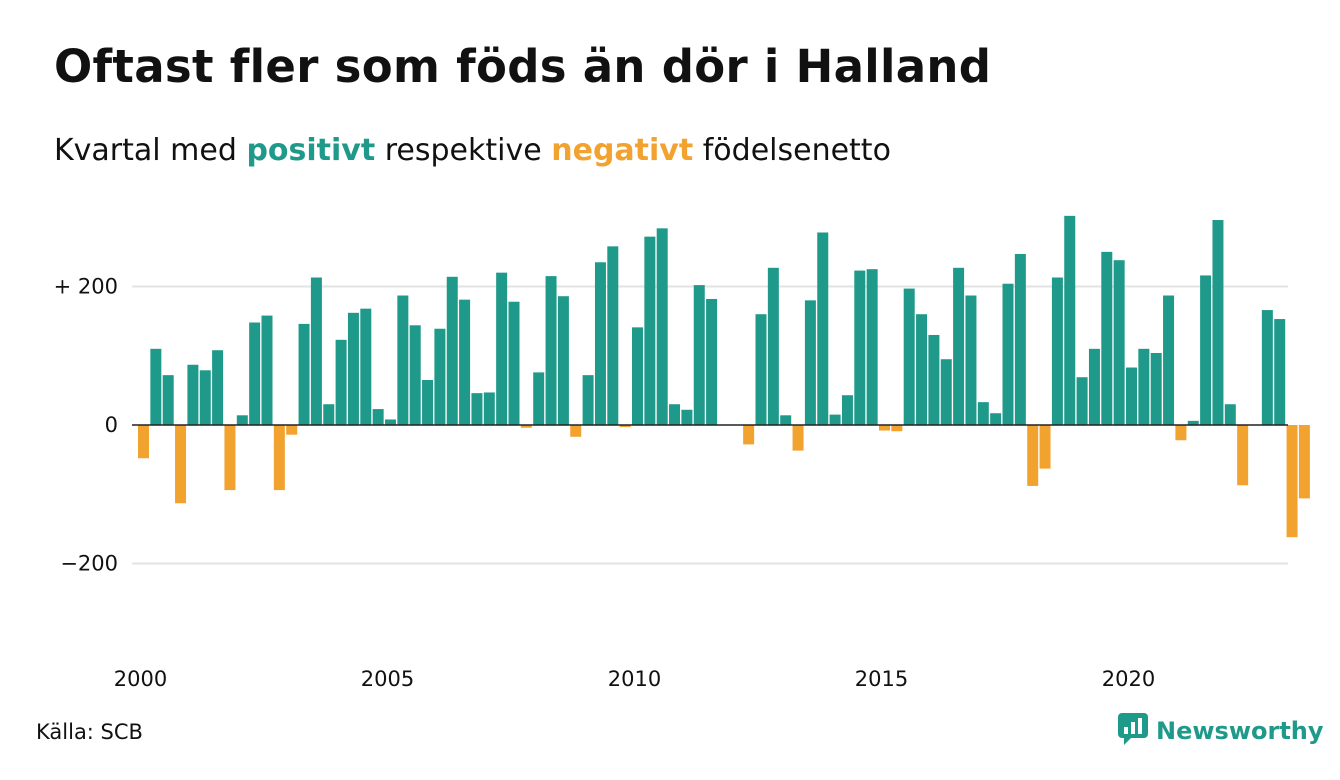 This screenshot has width=1340, height=780. Describe the element at coordinates (311, 150) in the screenshot. I see `subtitle-positive: positivt` at that location.